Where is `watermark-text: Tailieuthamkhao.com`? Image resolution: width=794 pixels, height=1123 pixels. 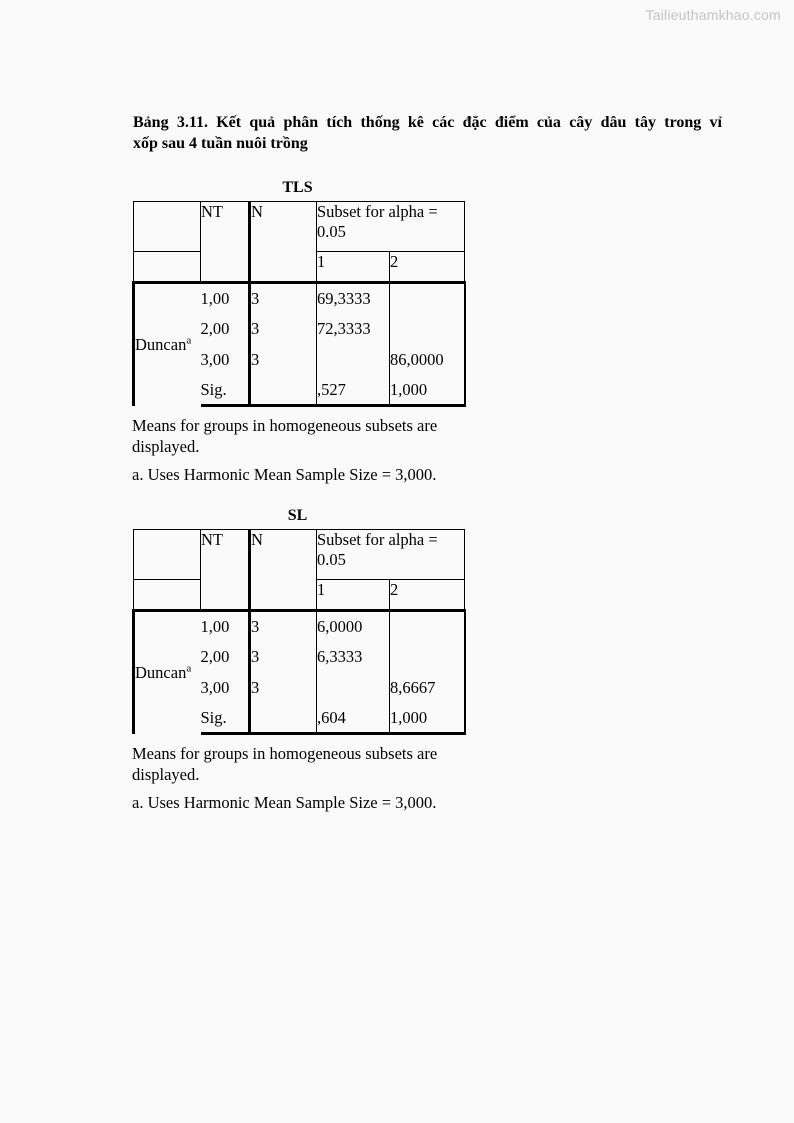
watermark-text: Tailieuthamkhao.com is located at coordinates (713, 15).